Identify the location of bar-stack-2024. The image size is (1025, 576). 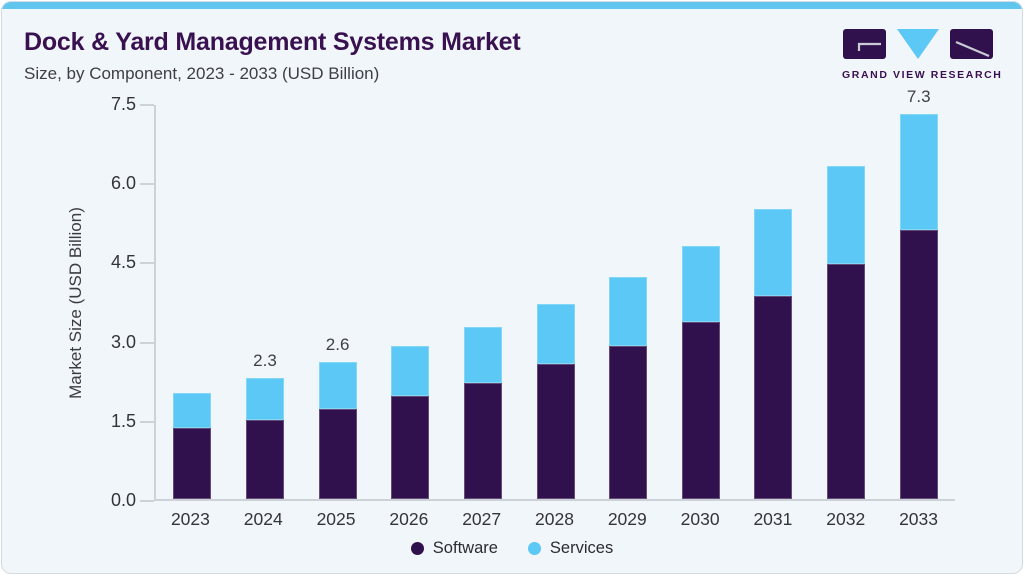
(264, 438).